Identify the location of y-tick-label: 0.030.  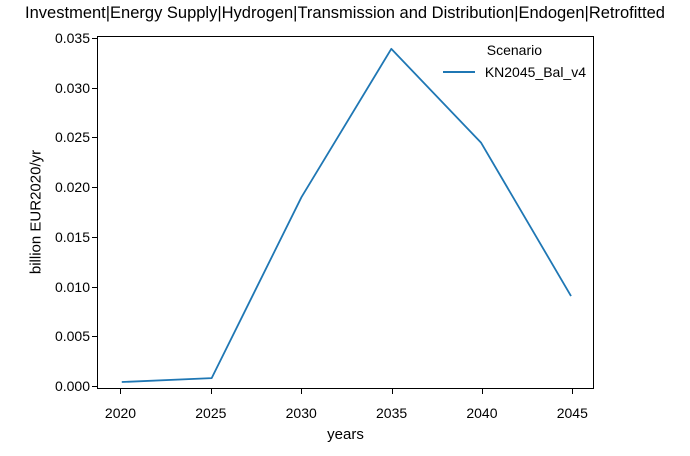
(72, 87).